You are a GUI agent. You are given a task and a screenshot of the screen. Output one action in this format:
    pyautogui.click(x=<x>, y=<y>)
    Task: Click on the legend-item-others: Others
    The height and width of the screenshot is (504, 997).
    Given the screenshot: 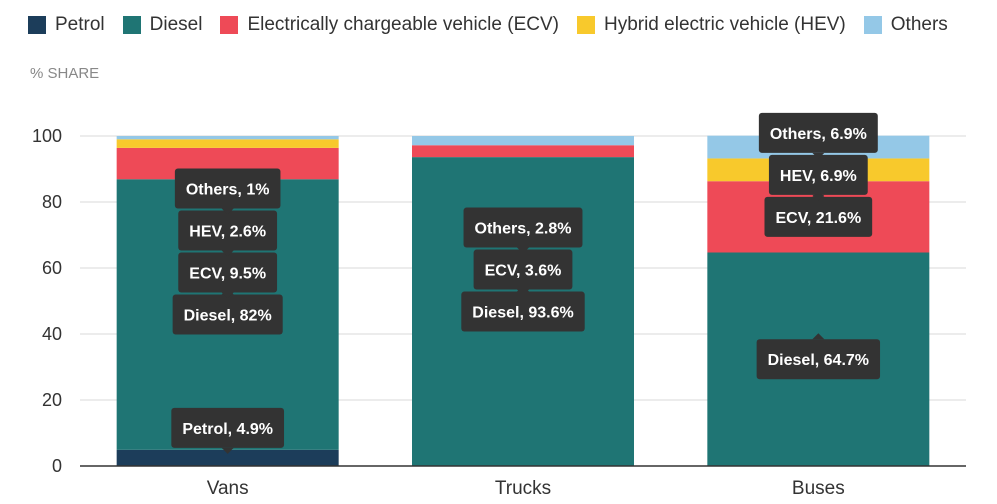 What is the action you would take?
    pyautogui.click(x=905, y=25)
    